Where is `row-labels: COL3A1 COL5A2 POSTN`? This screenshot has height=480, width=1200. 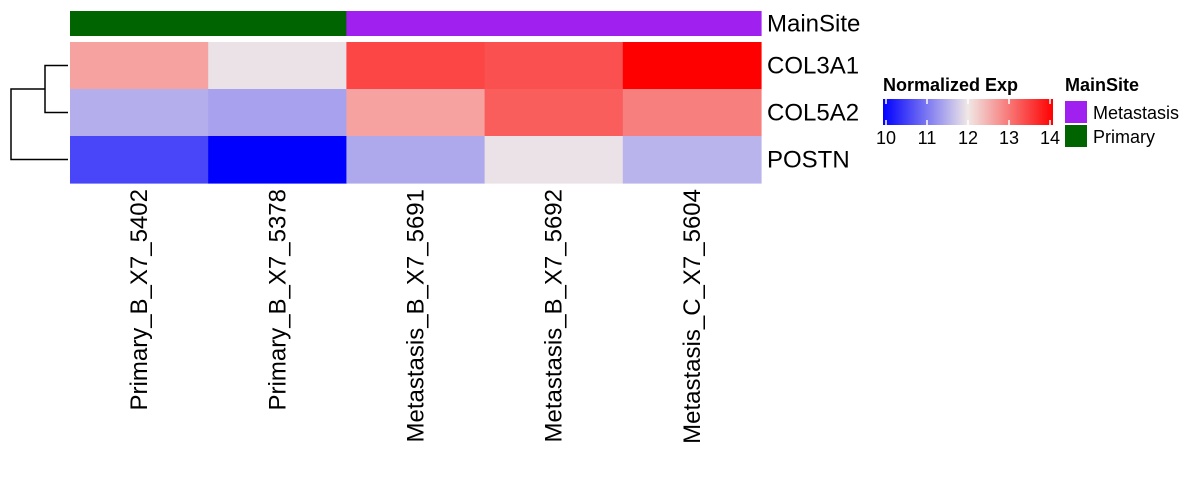 row-labels: COL3A1 COL5A2 POSTN is located at coordinates (813, 113).